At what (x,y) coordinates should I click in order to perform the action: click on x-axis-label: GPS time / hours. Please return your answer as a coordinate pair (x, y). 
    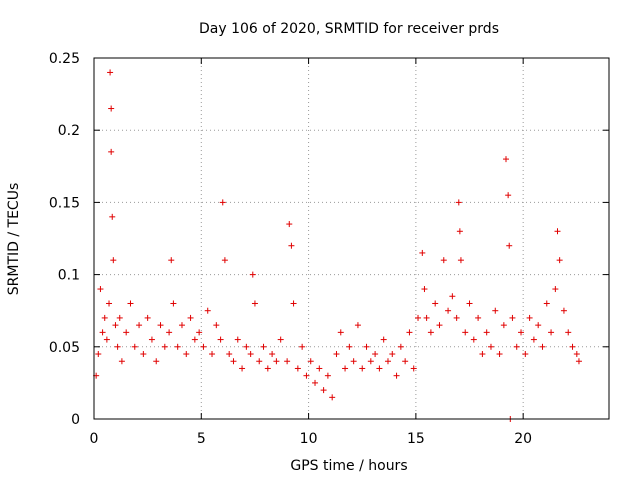
    Looking at the image, I should click on (348, 466).